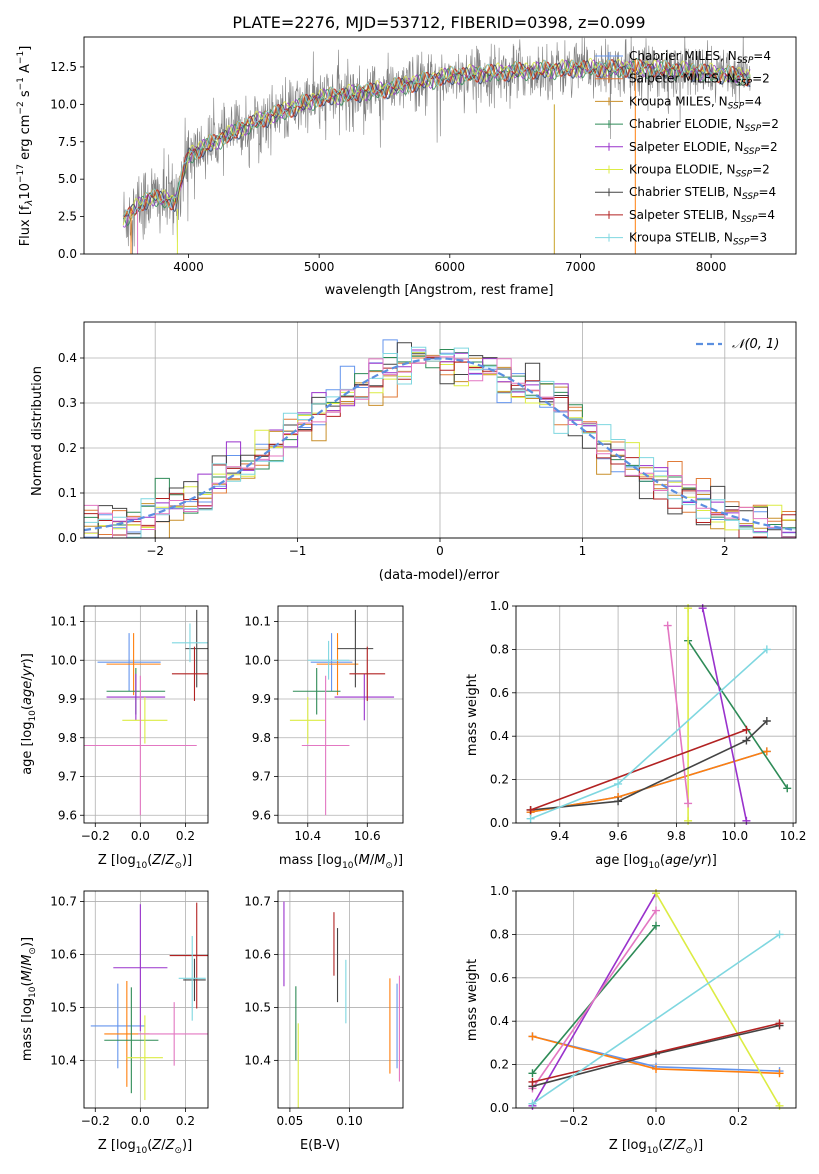 The width and height of the screenshot is (819, 1174). Describe the element at coordinates (499, 1065) in the screenshot. I see `weight_vs_Z-ytick-label: 0.2` at that location.